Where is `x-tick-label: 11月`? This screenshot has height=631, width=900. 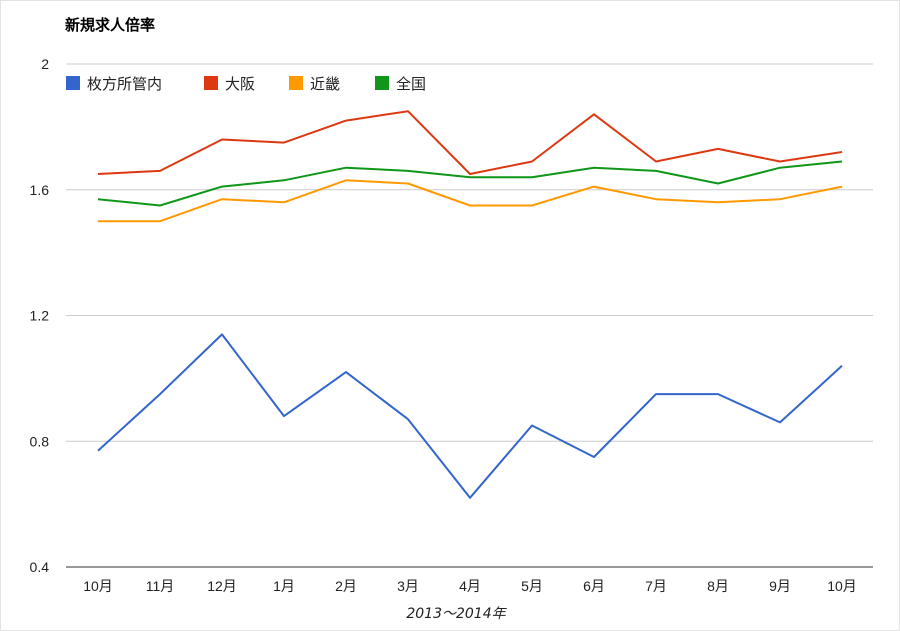 x-tick-label: 11月 is located at coordinates (160, 586).